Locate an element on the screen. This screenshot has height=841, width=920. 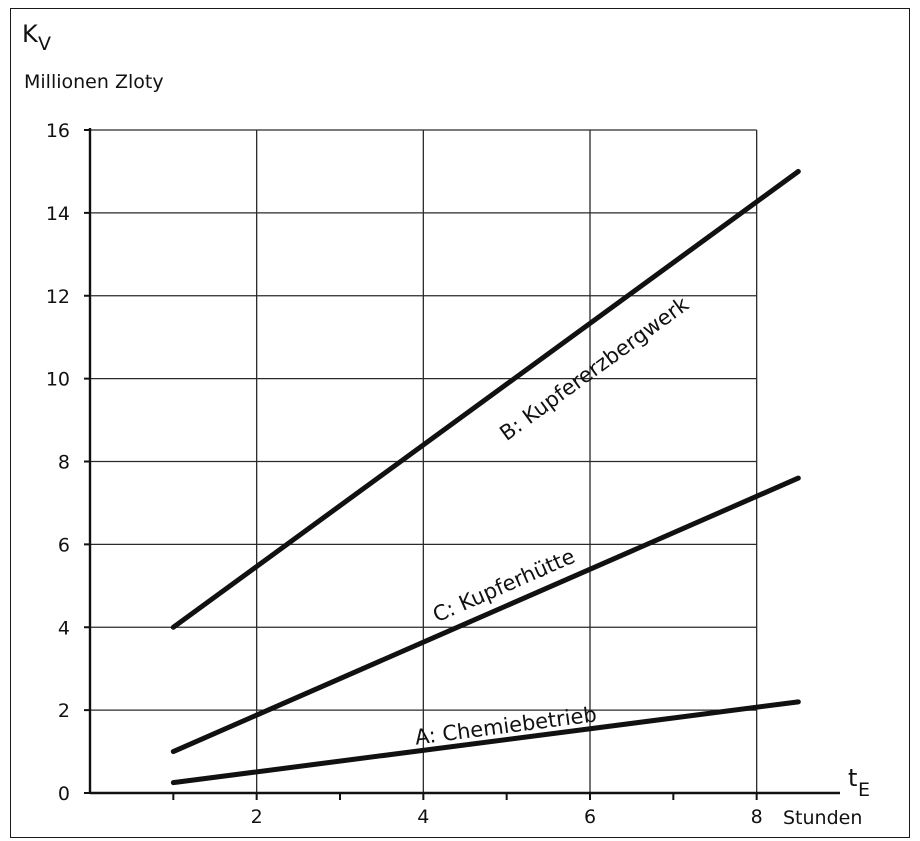
y-tick-label: 2 is located at coordinates (64, 711).